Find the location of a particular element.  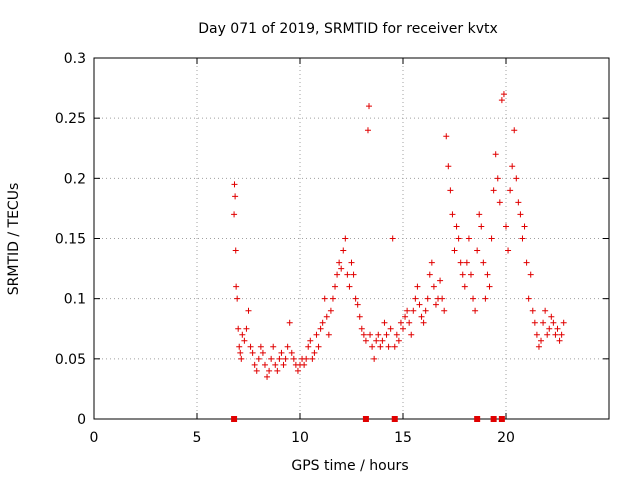

y-tick-label: 0.15 is located at coordinates (70, 240).